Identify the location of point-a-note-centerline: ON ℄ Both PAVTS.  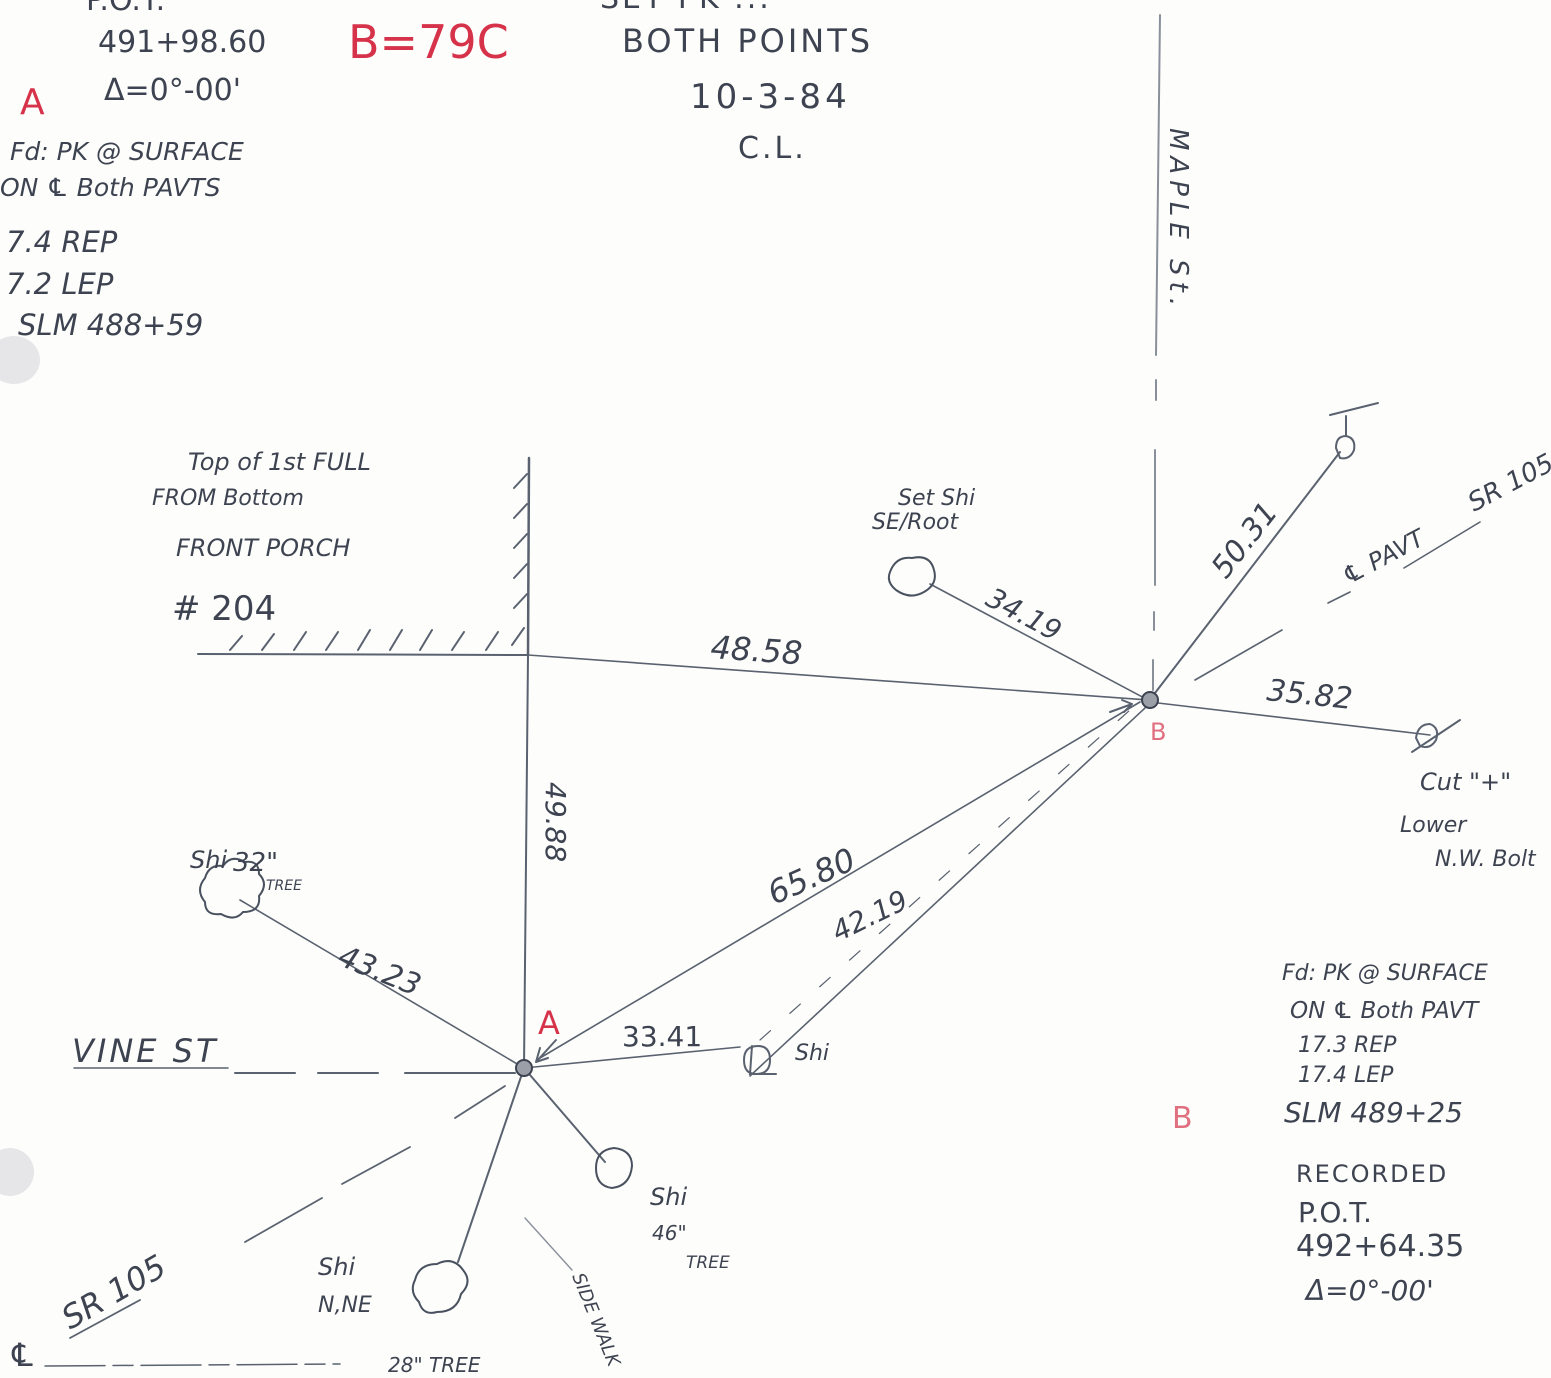
(110, 187).